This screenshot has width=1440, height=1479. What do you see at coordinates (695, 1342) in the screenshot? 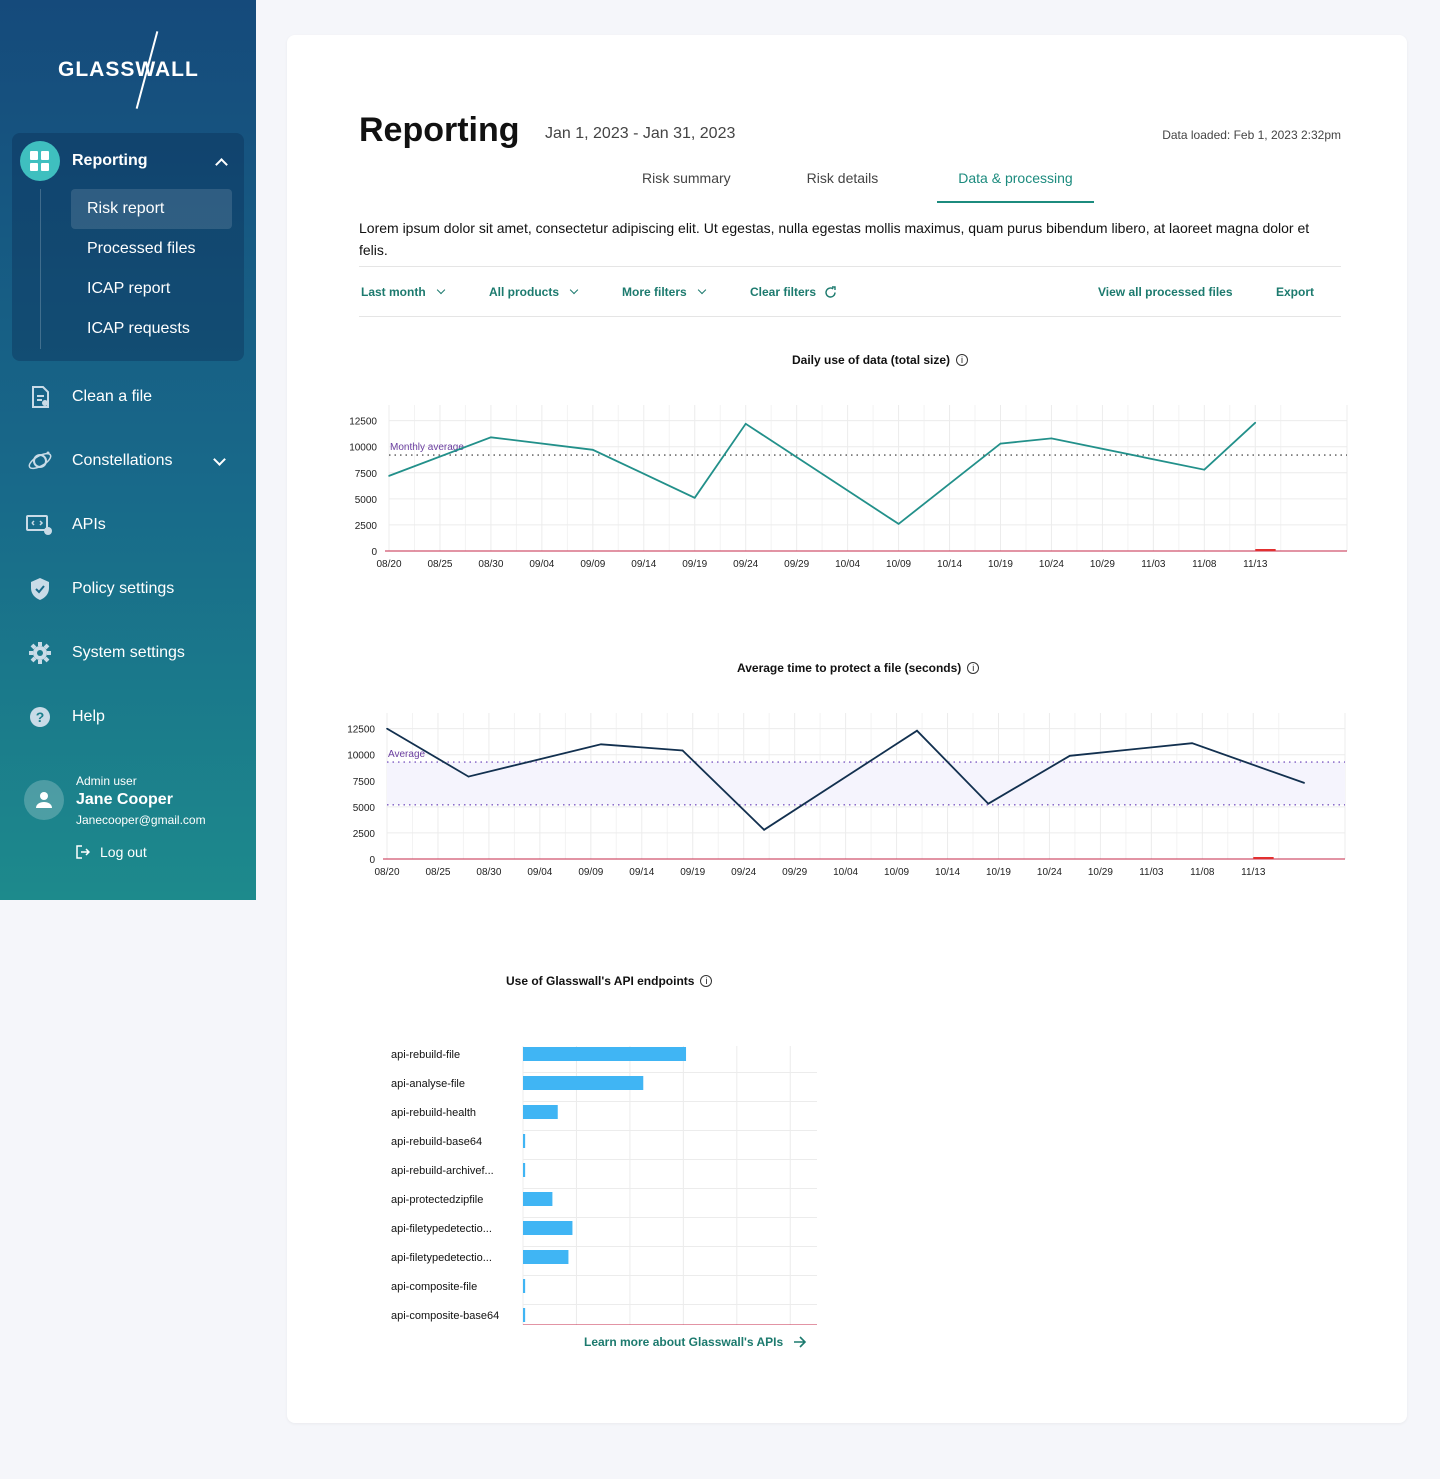
I see `learn-more-apis-link: Learn more about Glasswall's APIs` at bounding box center [695, 1342].